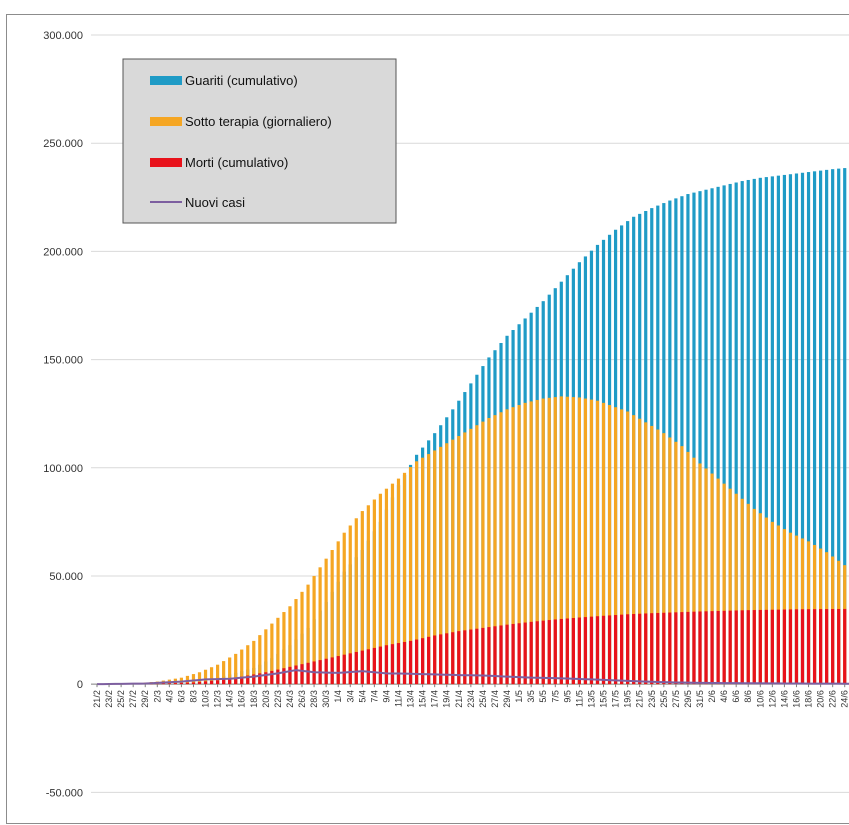 The width and height of the screenshot is (849, 825). I want to click on x-tick-label: 2/3, so click(157, 696).